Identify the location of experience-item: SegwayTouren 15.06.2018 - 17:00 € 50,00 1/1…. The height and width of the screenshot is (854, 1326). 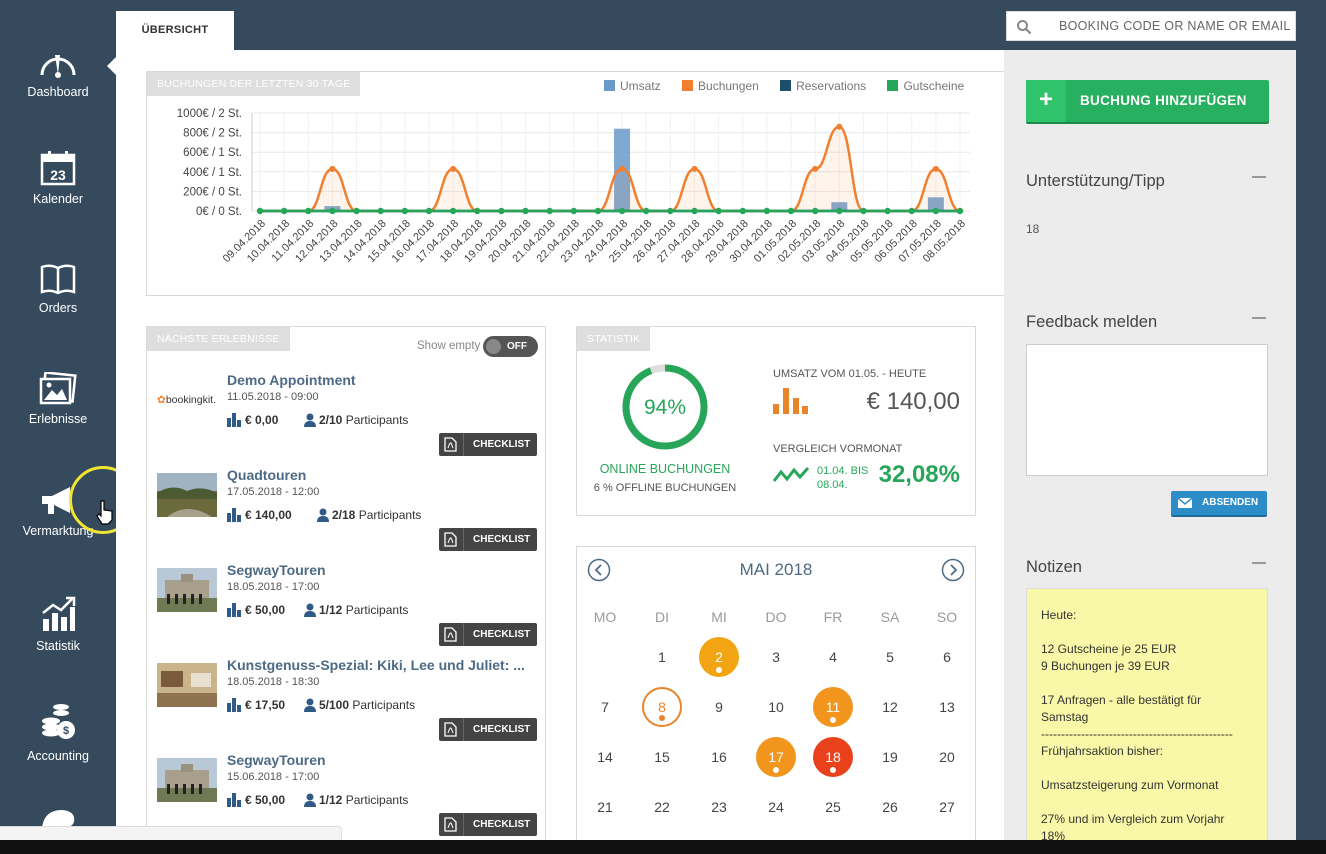
(349, 799).